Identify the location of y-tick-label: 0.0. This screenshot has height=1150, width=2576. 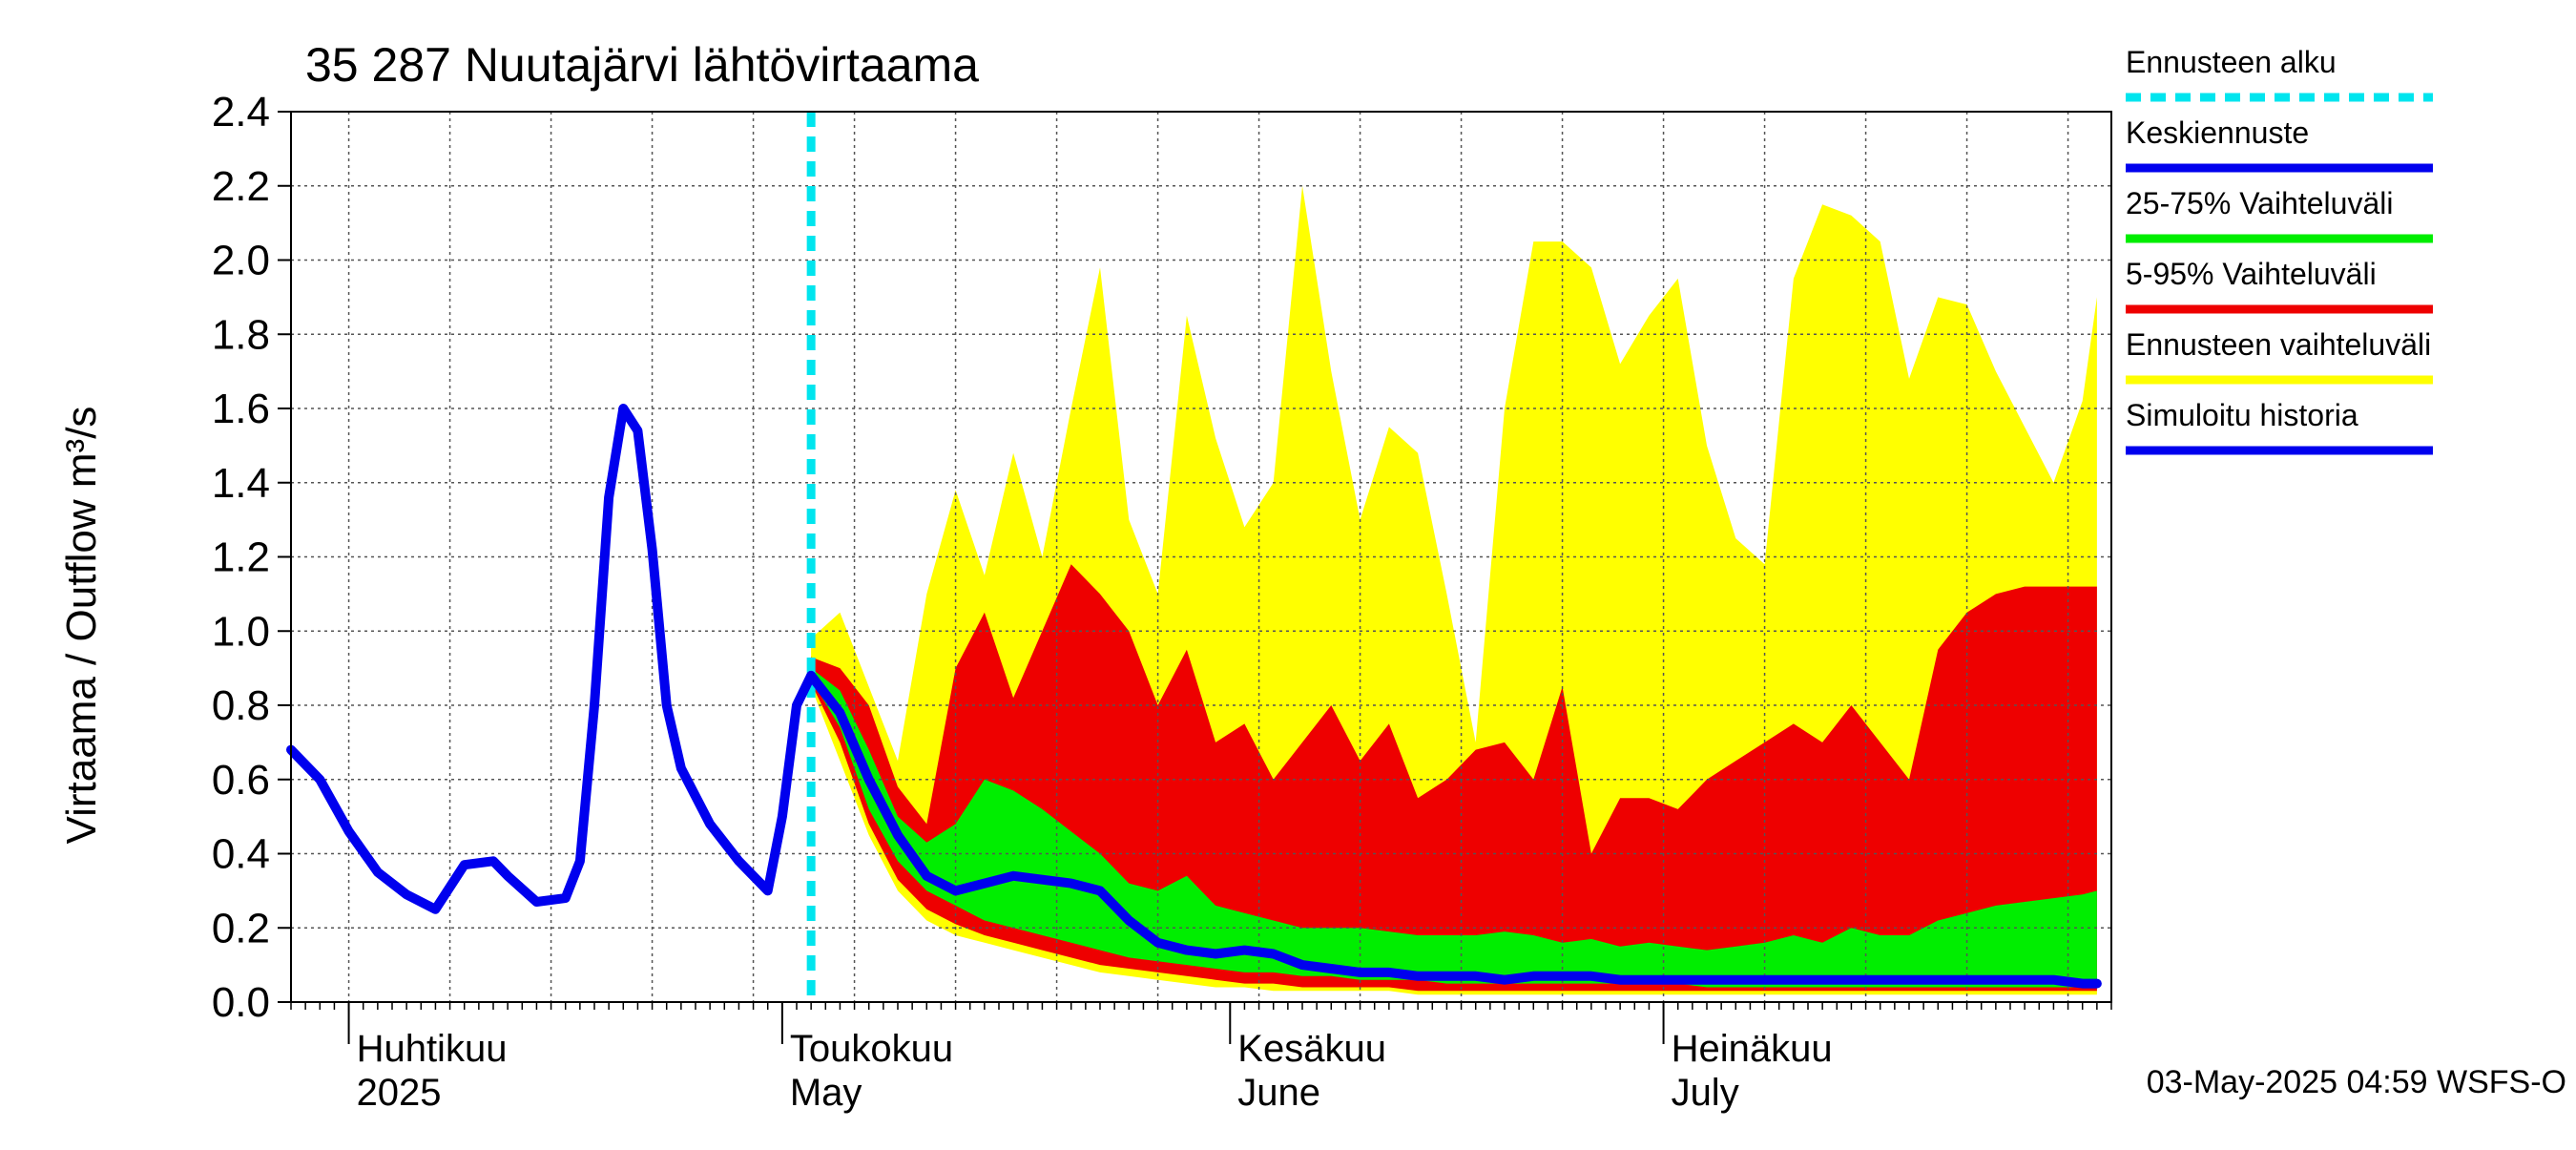
(241, 1002).